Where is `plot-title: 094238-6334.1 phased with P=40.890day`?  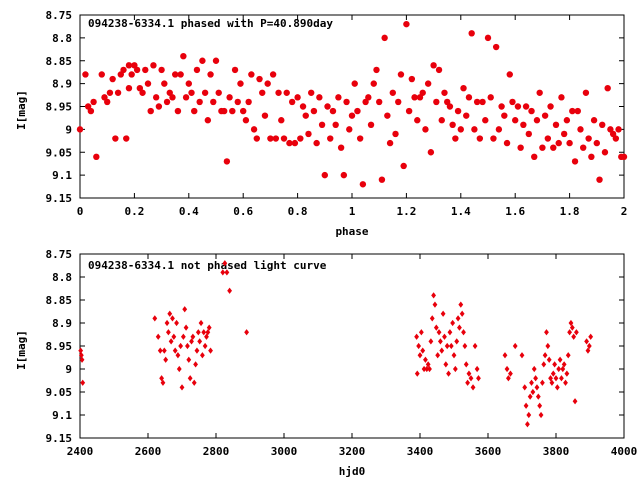
plot-title: 094238-6334.1 phased with P=40.890day is located at coordinates (210, 23).